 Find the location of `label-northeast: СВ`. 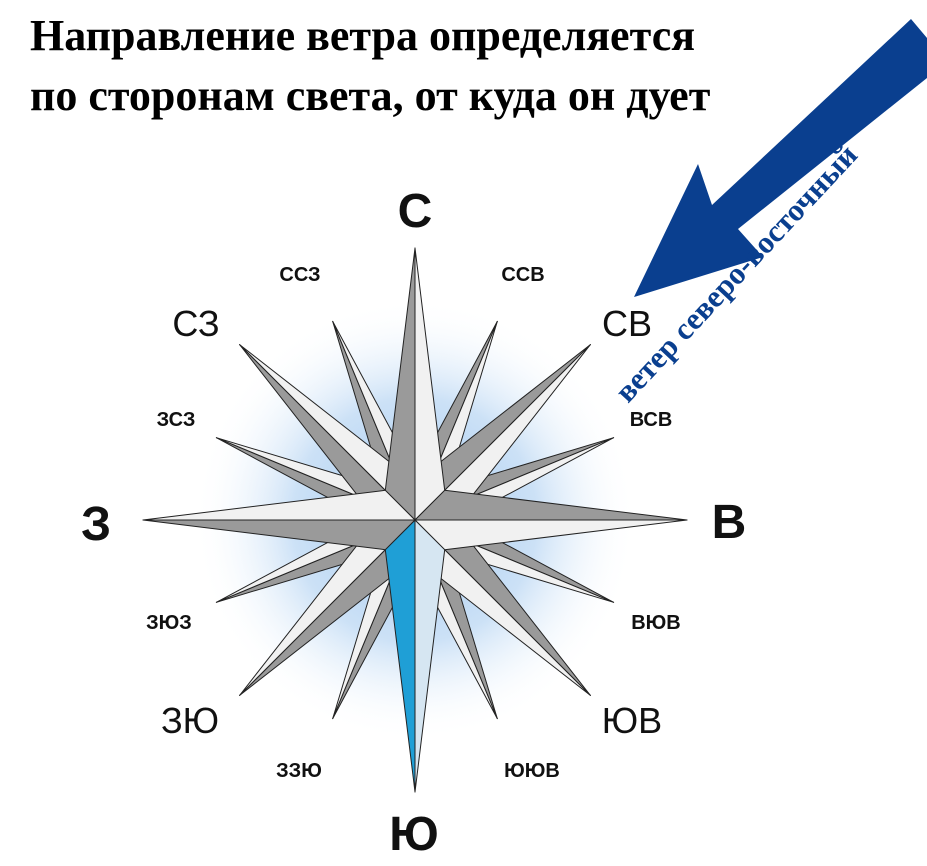

label-northeast: СВ is located at coordinates (627, 323).